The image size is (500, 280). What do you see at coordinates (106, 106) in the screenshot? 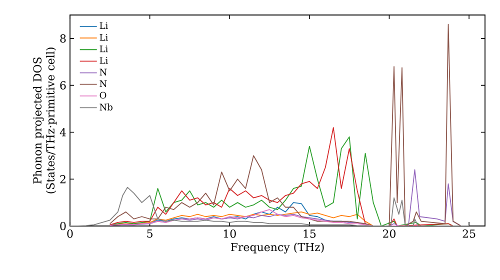
I see `legend-label: Nb` at bounding box center [106, 106].